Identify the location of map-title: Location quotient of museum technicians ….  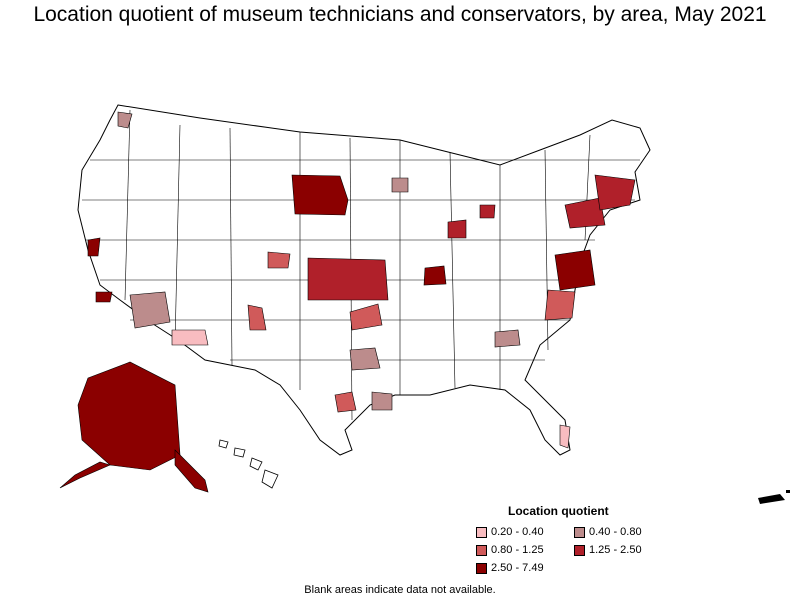
(400, 14).